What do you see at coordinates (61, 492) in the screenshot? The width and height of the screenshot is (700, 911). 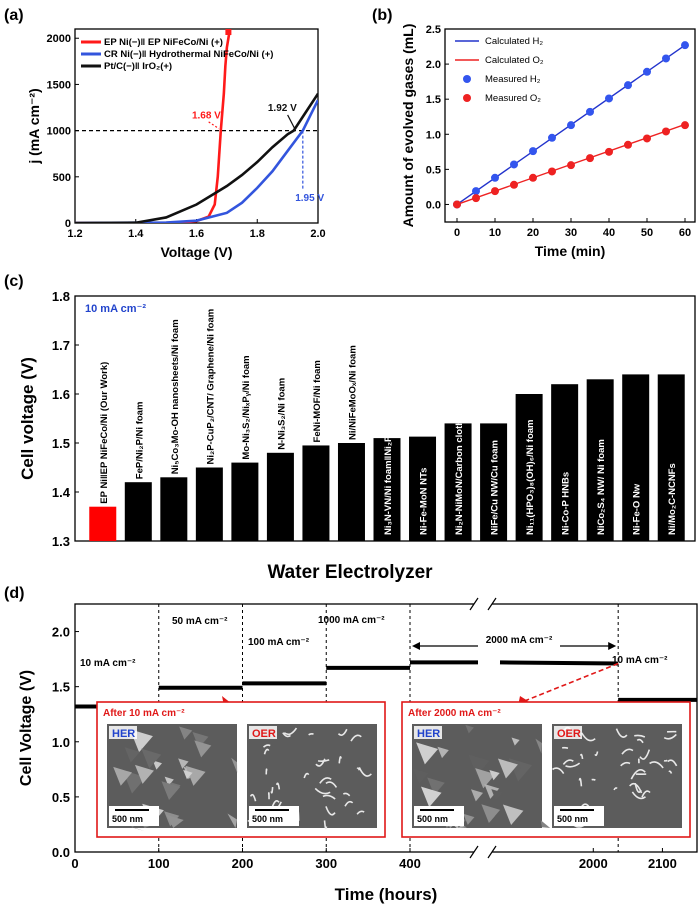 I see `y-tick-label: 1.4` at bounding box center [61, 492].